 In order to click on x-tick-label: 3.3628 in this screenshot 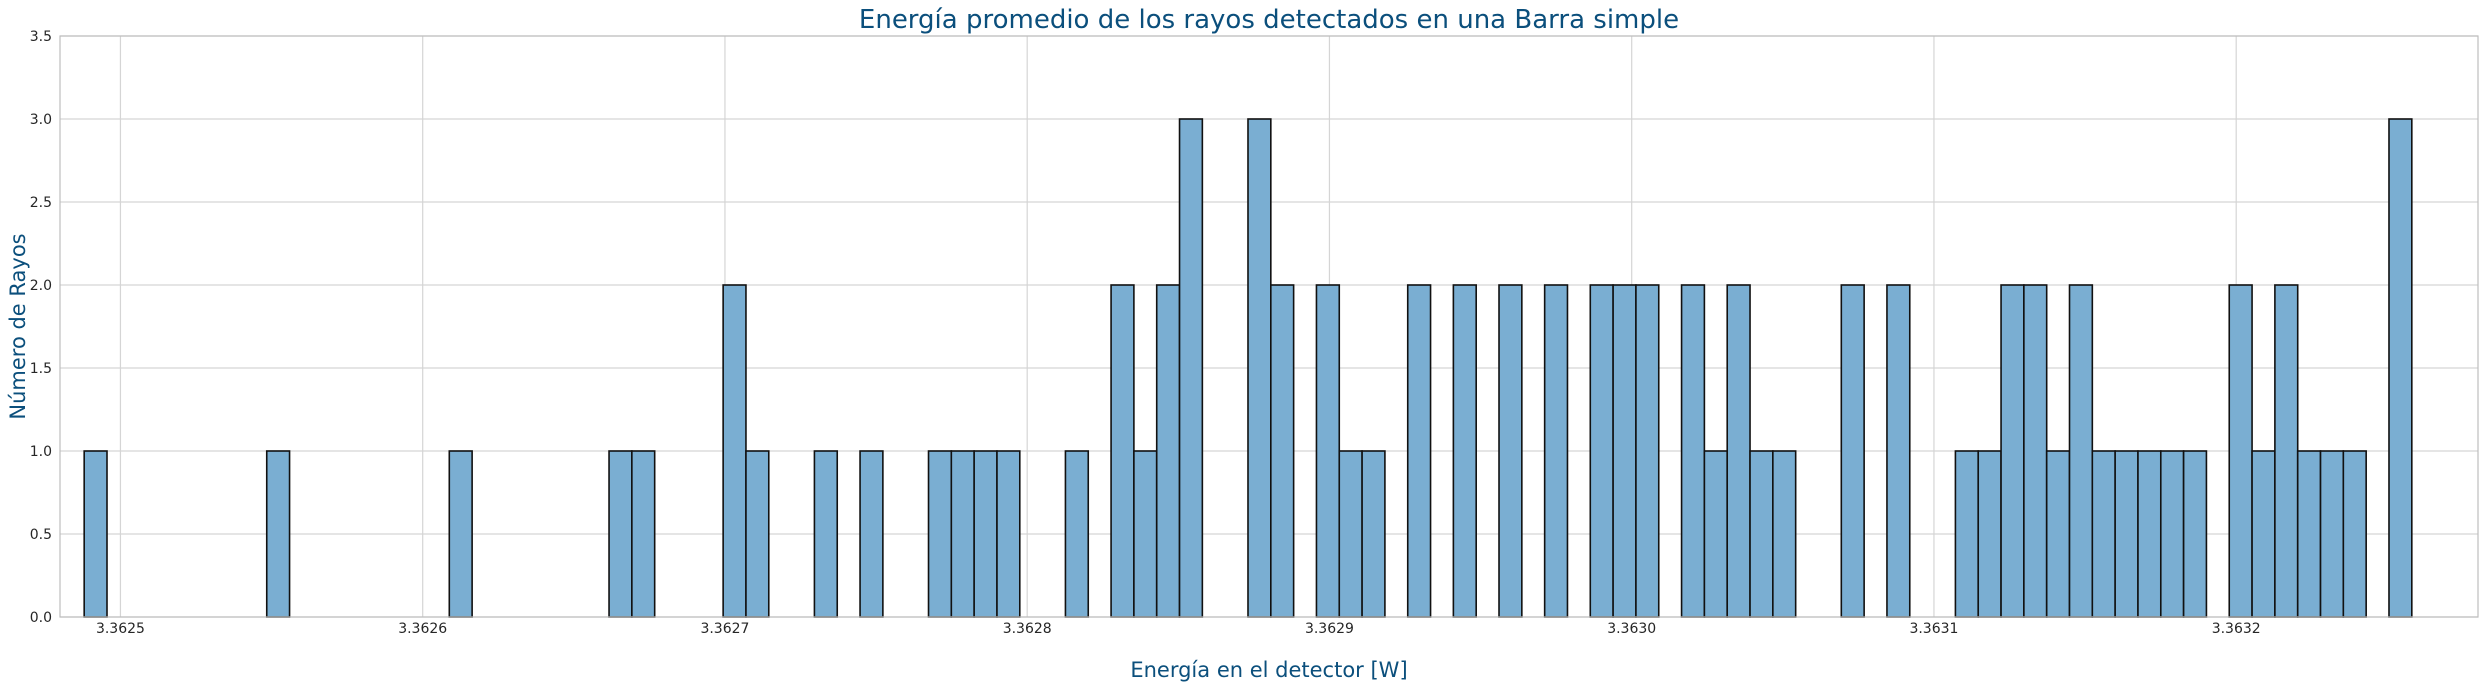, I will do `click(1027, 629)`.